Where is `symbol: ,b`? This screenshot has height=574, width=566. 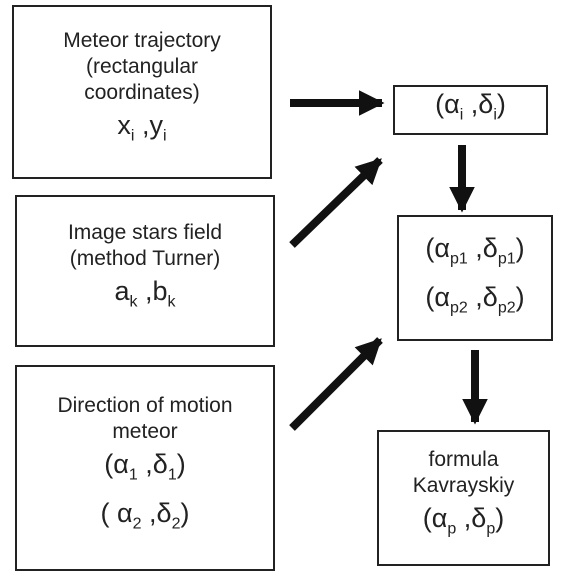 symbol: ,b is located at coordinates (152, 291).